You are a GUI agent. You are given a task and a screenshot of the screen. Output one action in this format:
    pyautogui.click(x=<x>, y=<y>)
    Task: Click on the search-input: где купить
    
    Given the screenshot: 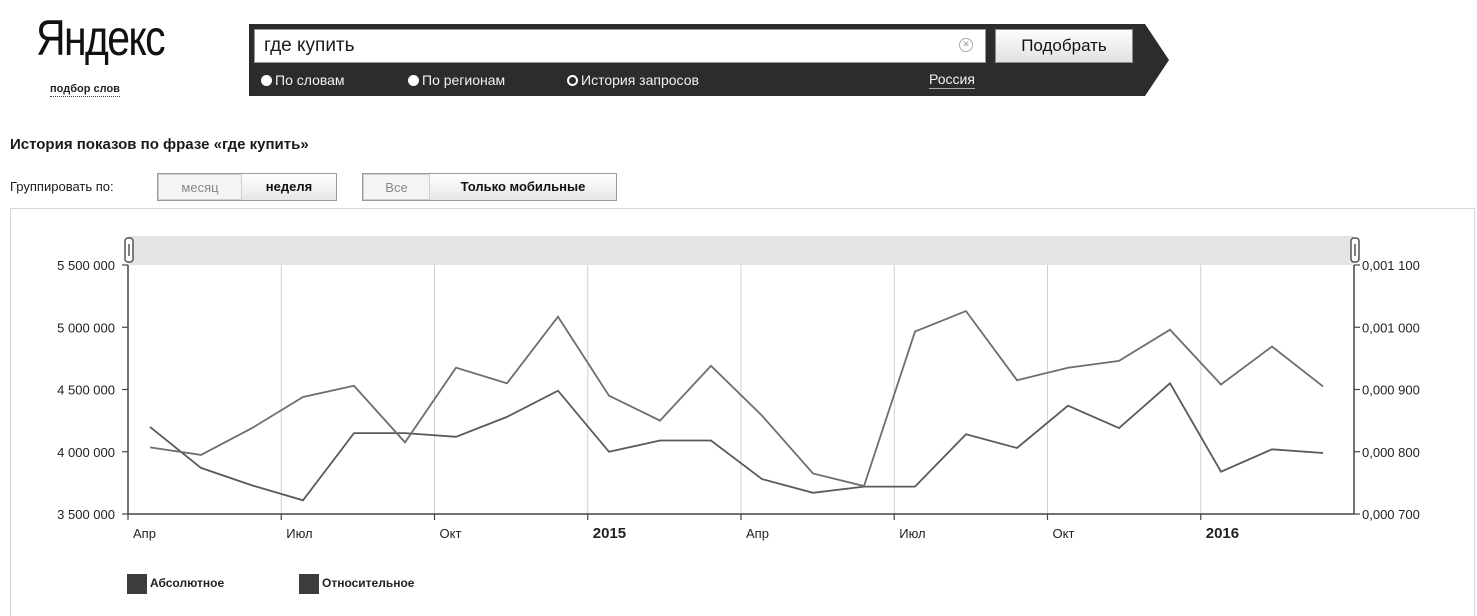 What is the action you would take?
    pyautogui.click(x=620, y=46)
    